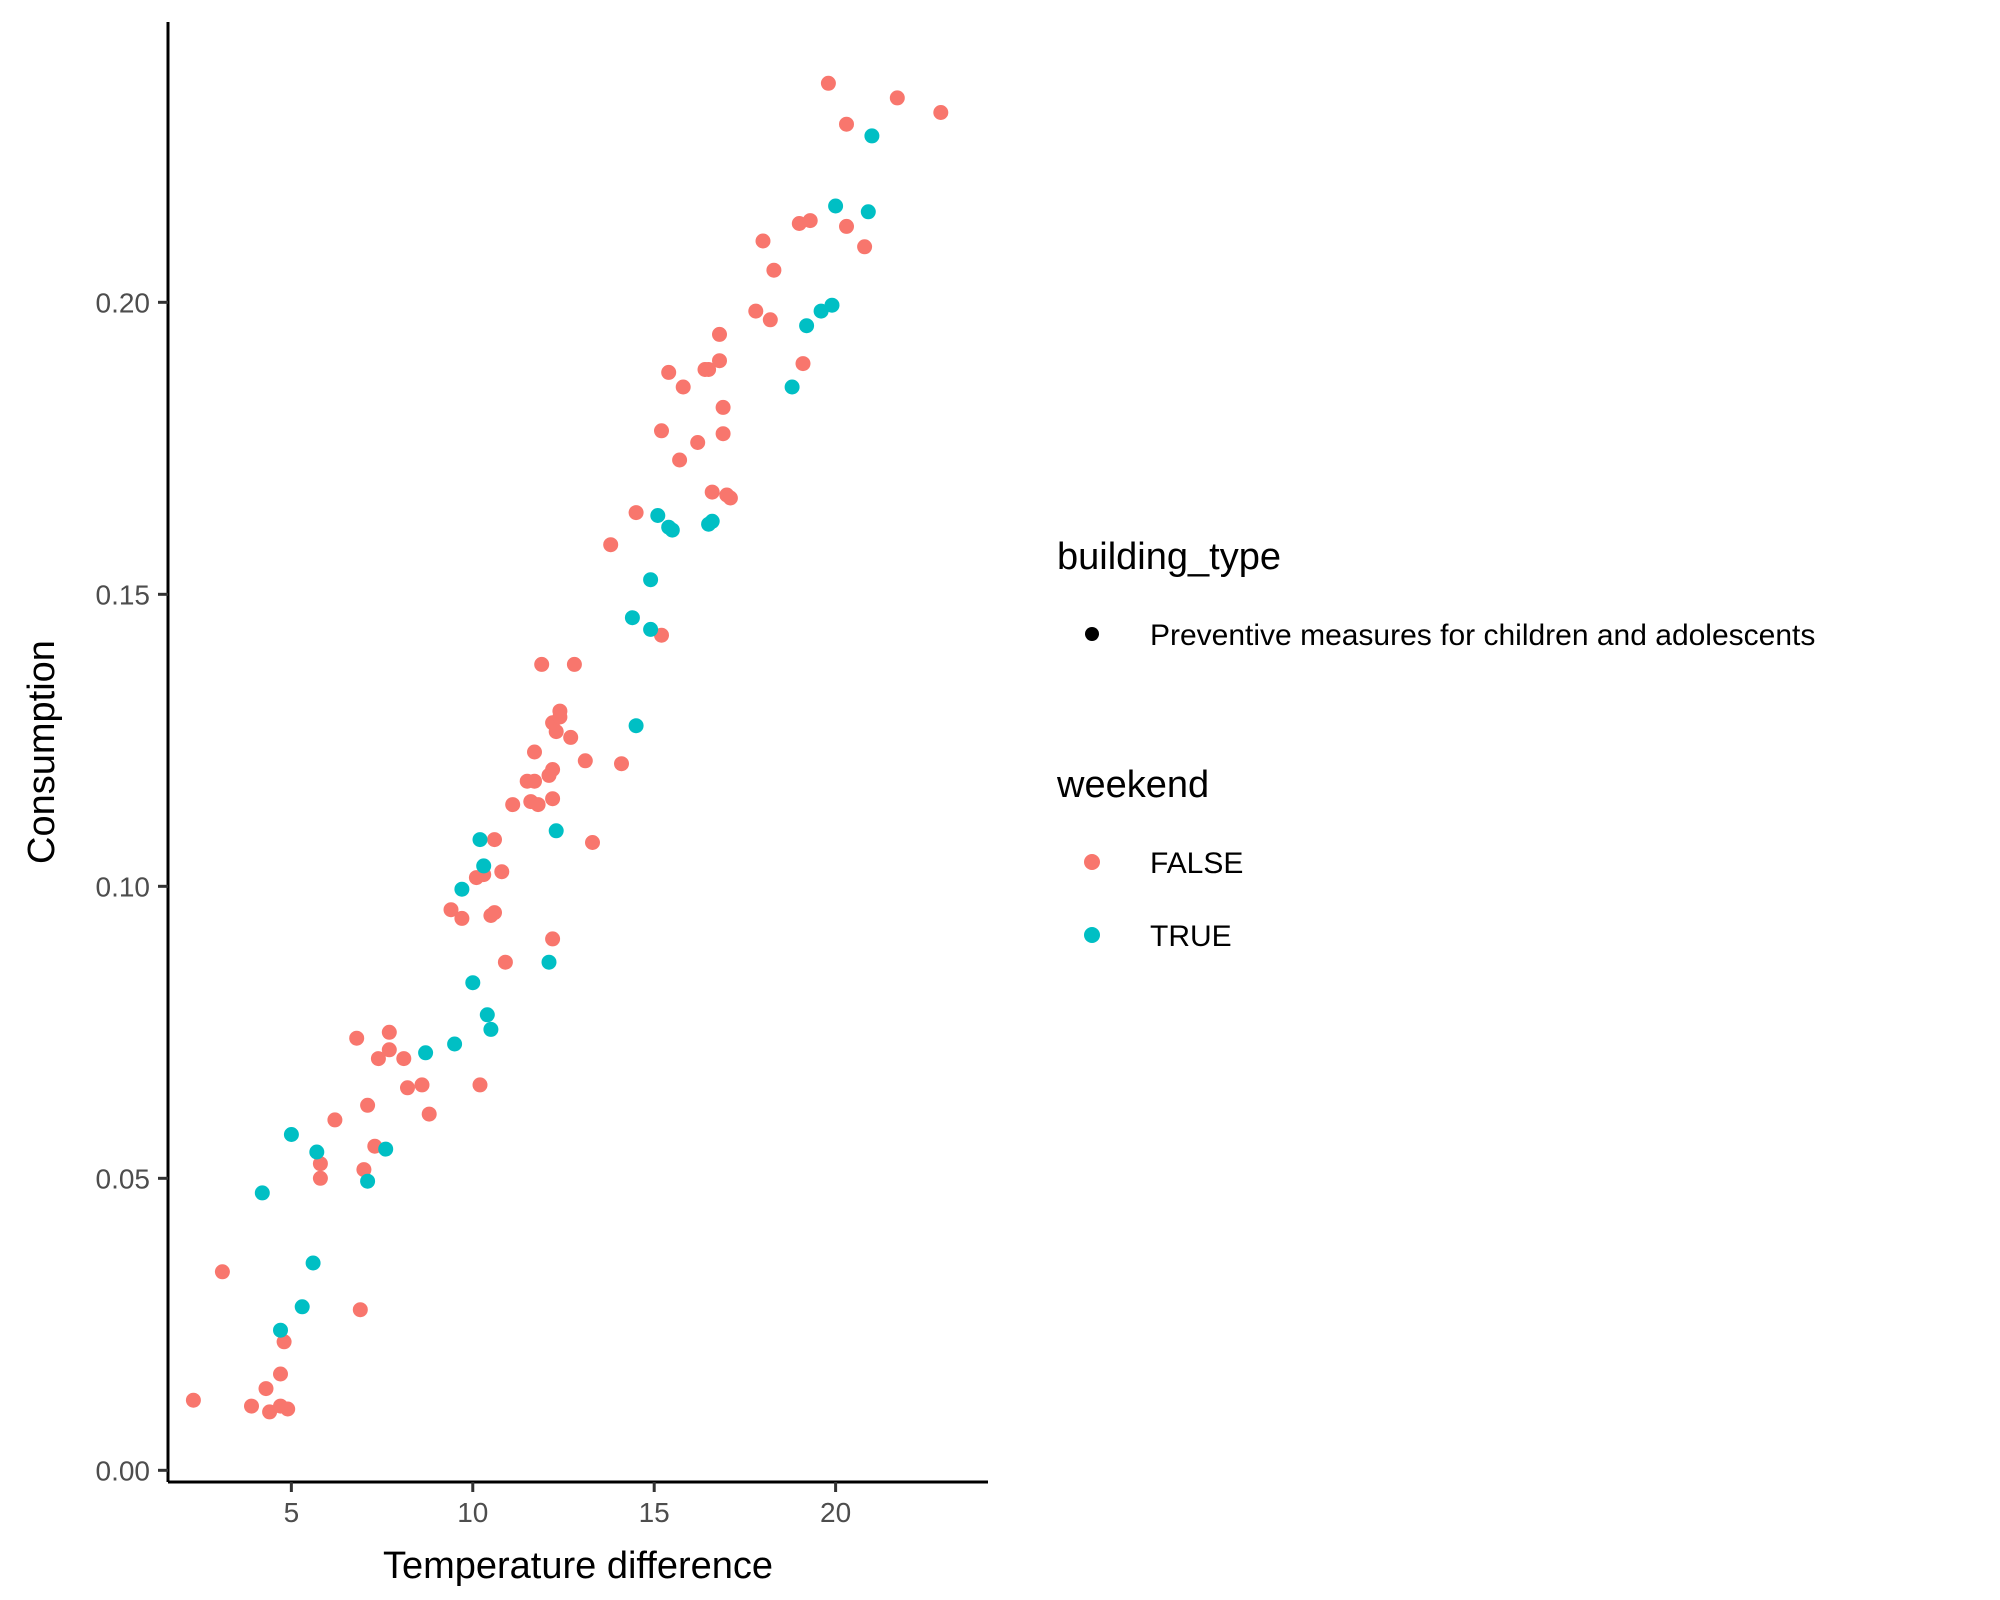 Image resolution: width=2000 pixels, height=1600 pixels. What do you see at coordinates (292, 1512) in the screenshot?
I see `x-tick-label-0: 5` at bounding box center [292, 1512].